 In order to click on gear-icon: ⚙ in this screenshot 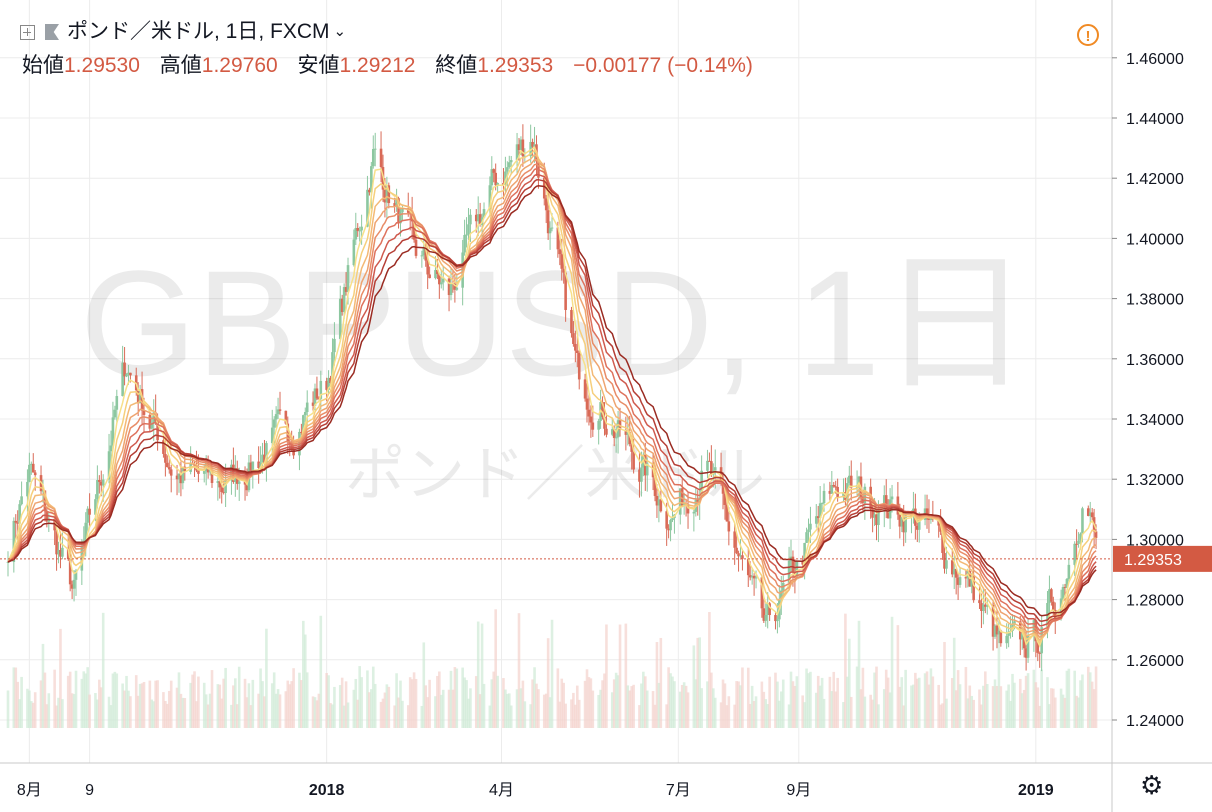, I will do `click(1152, 785)`.